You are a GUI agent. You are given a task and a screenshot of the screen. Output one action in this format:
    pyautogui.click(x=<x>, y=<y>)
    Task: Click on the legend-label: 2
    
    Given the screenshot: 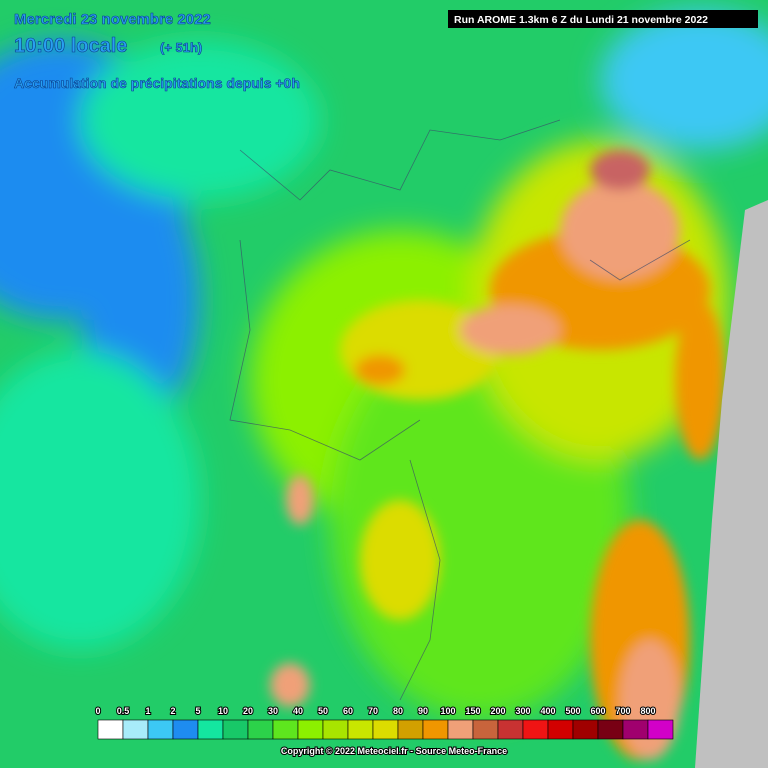 What is the action you would take?
    pyautogui.click(x=172, y=711)
    